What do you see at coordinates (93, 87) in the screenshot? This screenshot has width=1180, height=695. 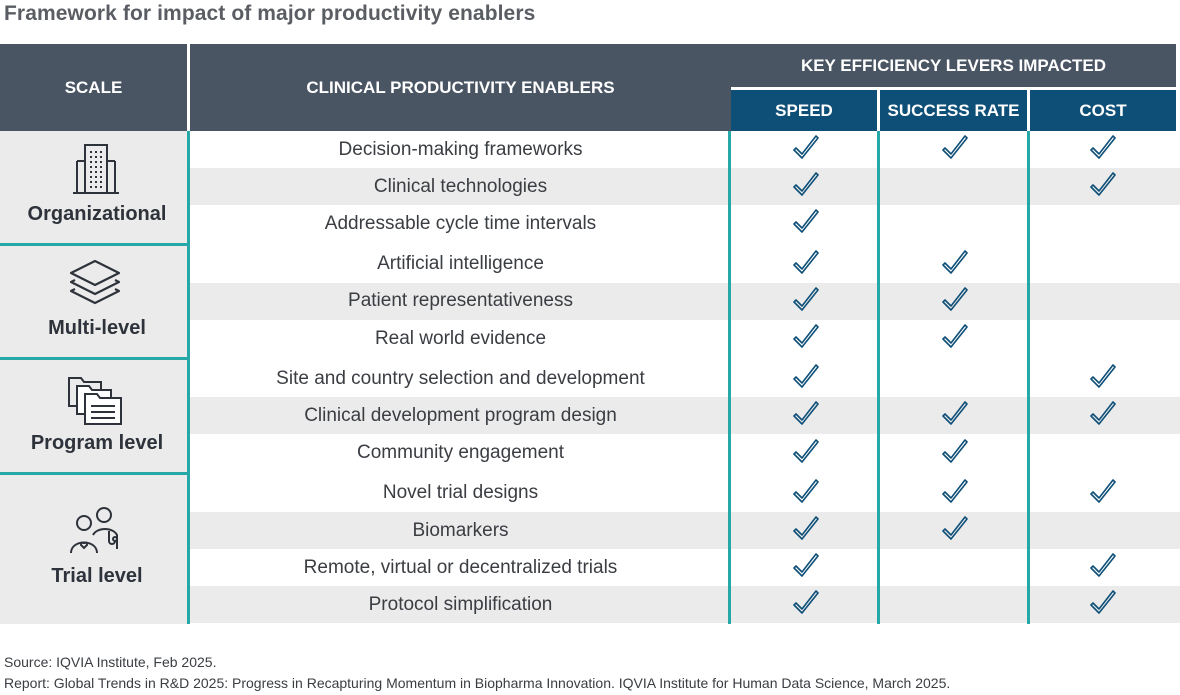 I see `header-scale: SCALE` at bounding box center [93, 87].